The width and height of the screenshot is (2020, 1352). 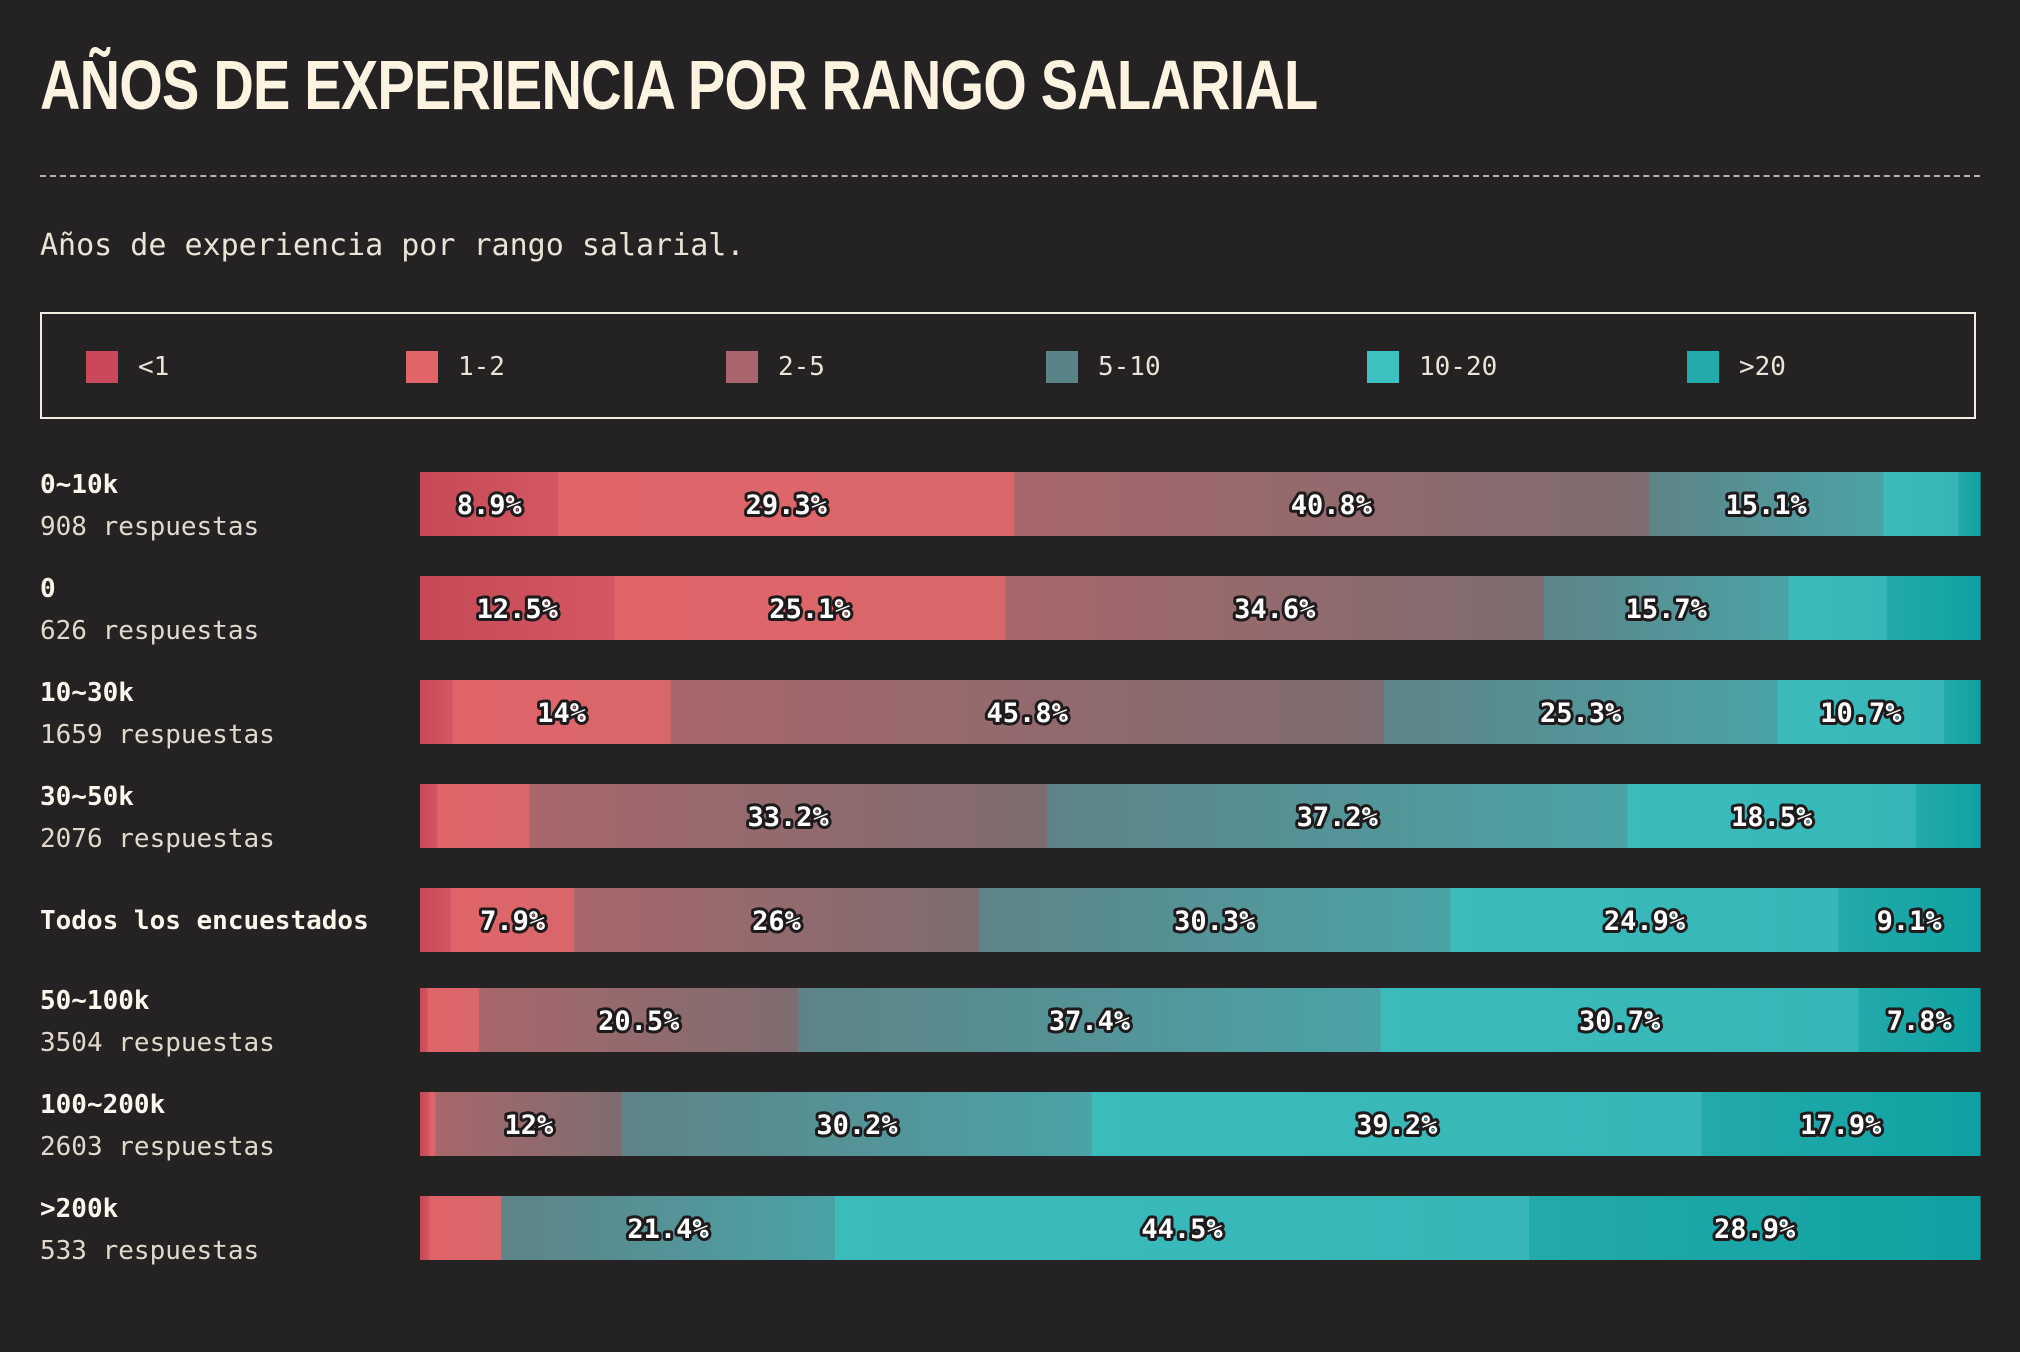 I want to click on segment-value-label: 14%, so click(x=562, y=713).